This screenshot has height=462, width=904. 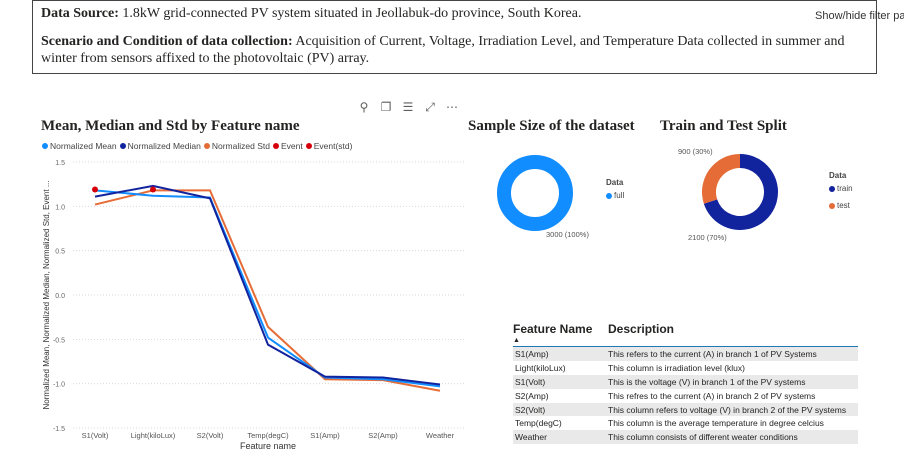 I want to click on legend-train-dot, so click(x=832, y=188).